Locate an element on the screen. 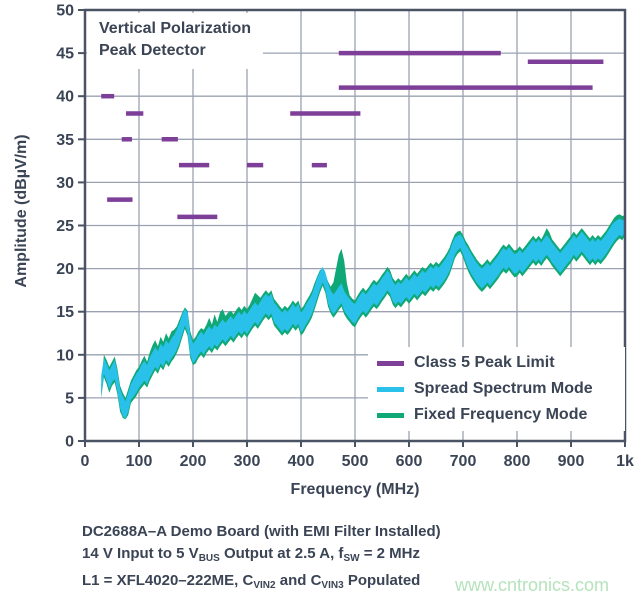  svg-text: 100 is located at coordinates (139, 461).